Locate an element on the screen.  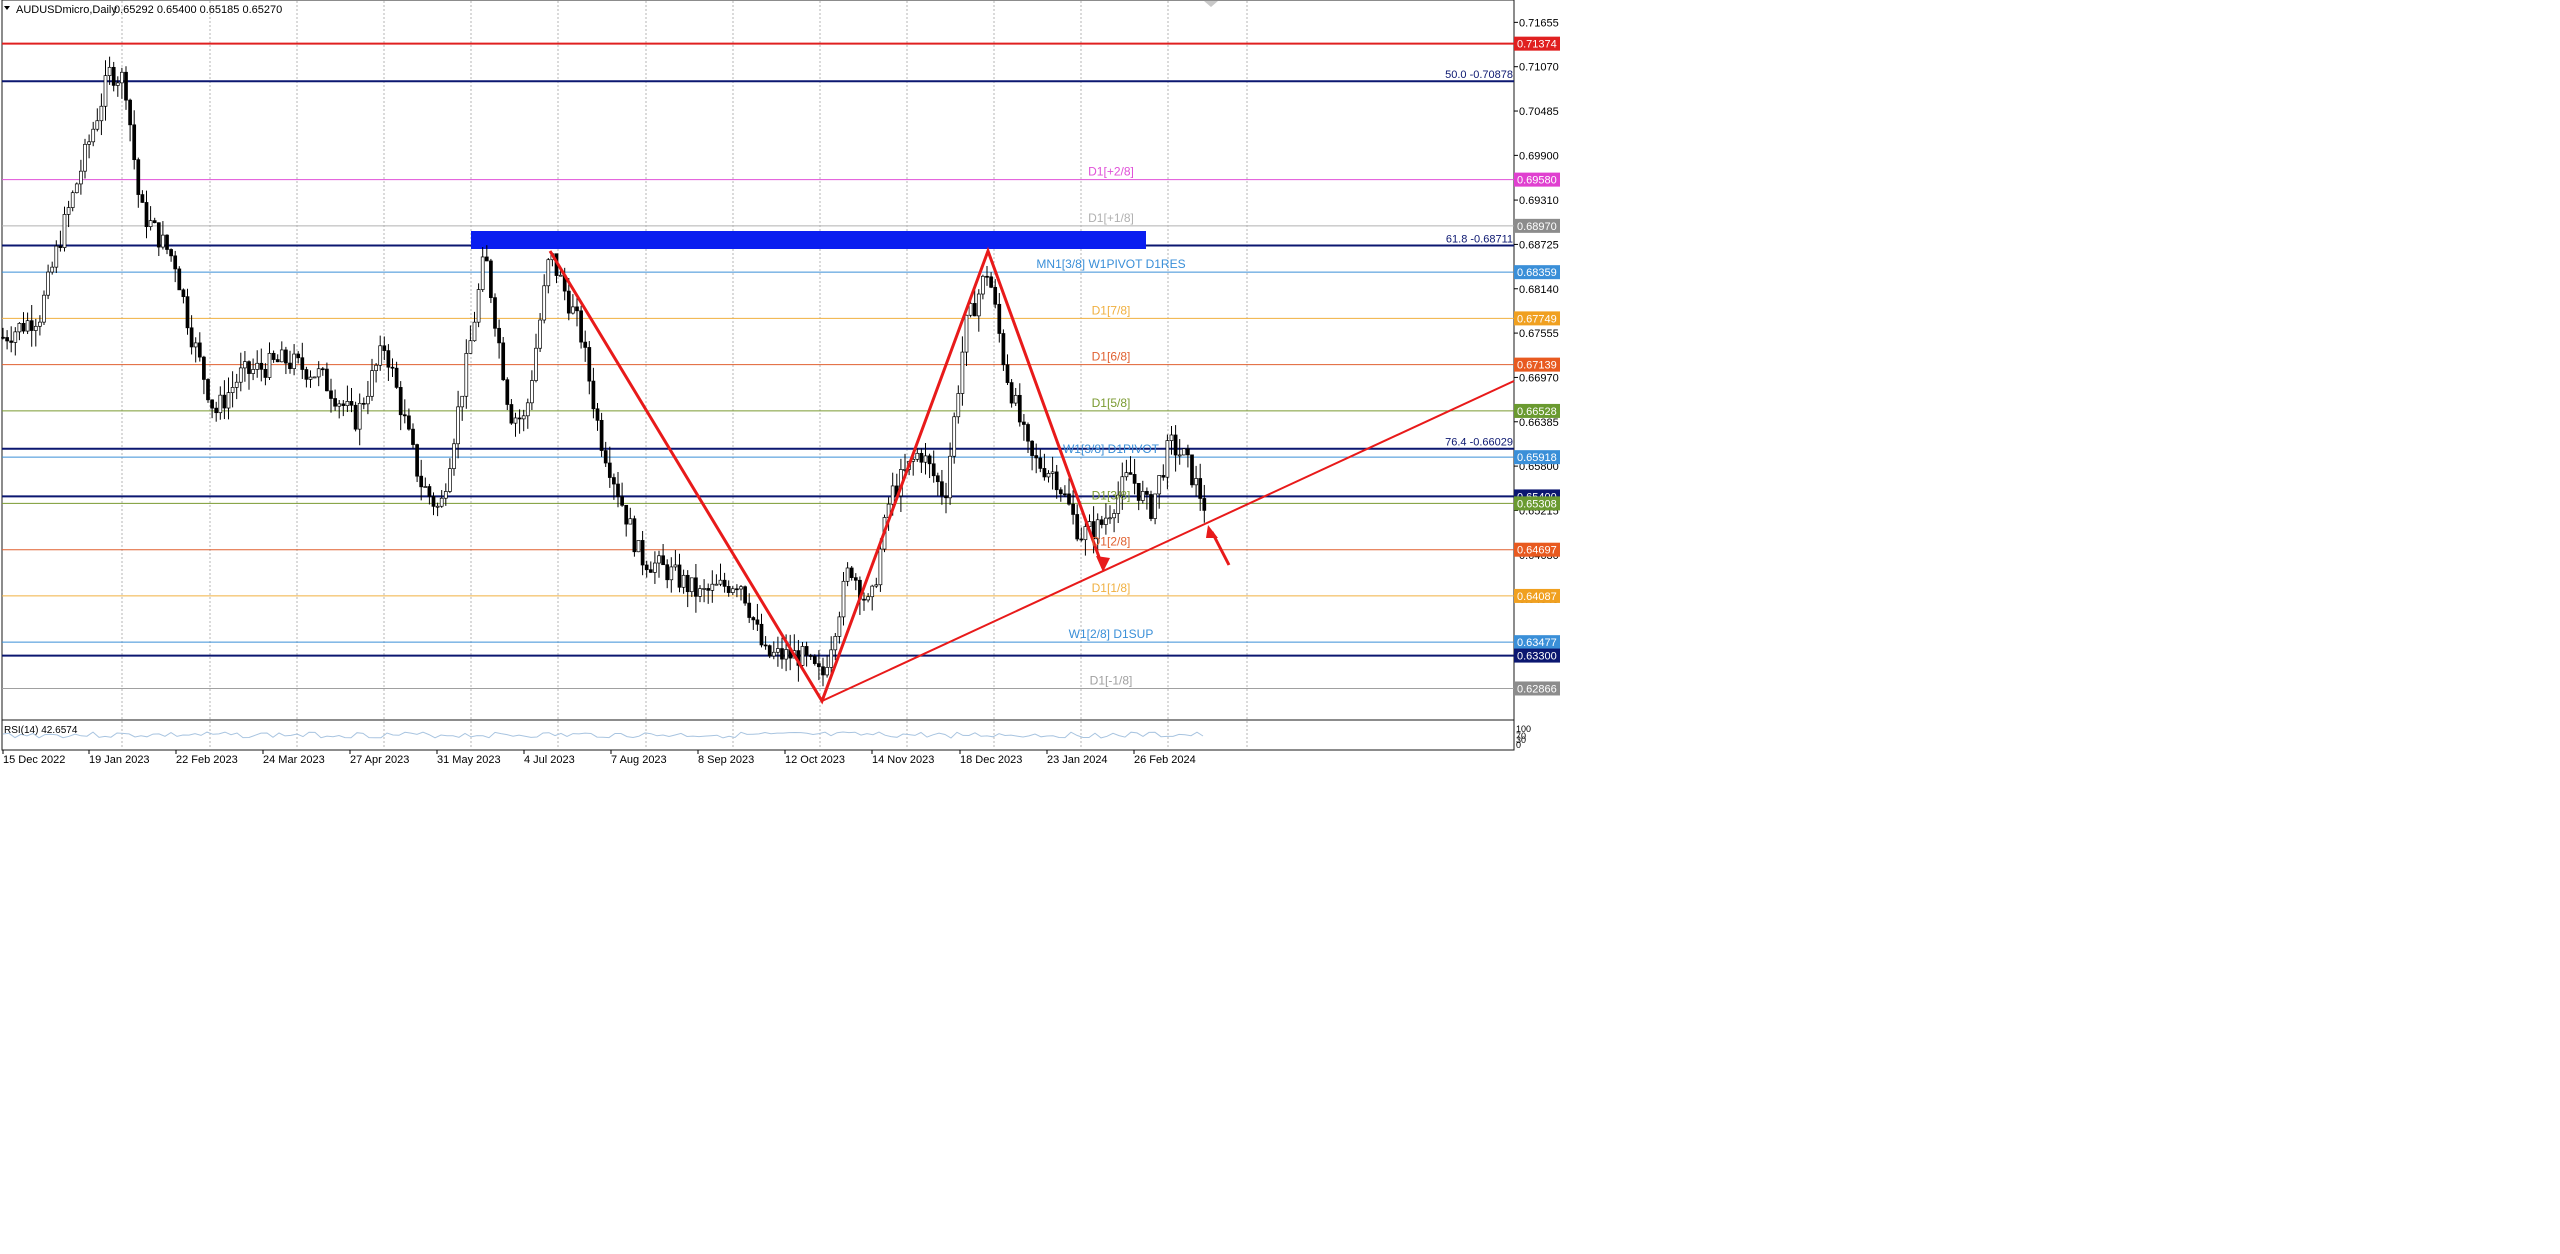
rsi-tick-30: 30 is located at coordinates (1521, 740).